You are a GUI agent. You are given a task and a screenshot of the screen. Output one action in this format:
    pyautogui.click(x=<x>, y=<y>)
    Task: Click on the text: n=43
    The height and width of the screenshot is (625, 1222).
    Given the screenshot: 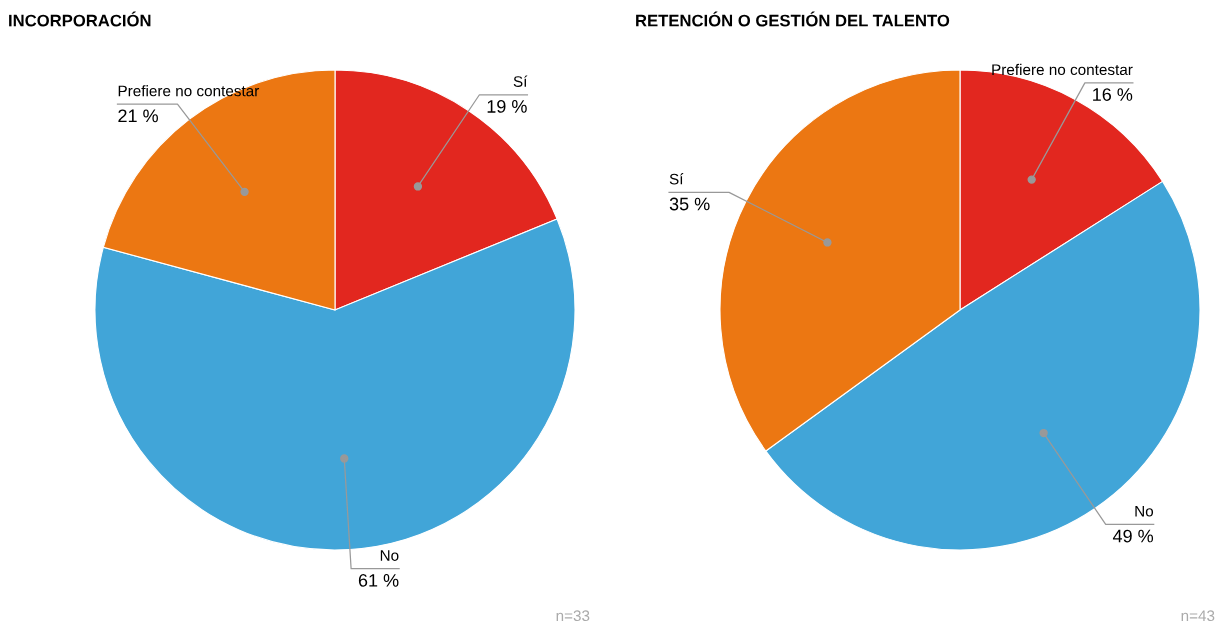 What is the action you would take?
    pyautogui.click(x=1198, y=616)
    